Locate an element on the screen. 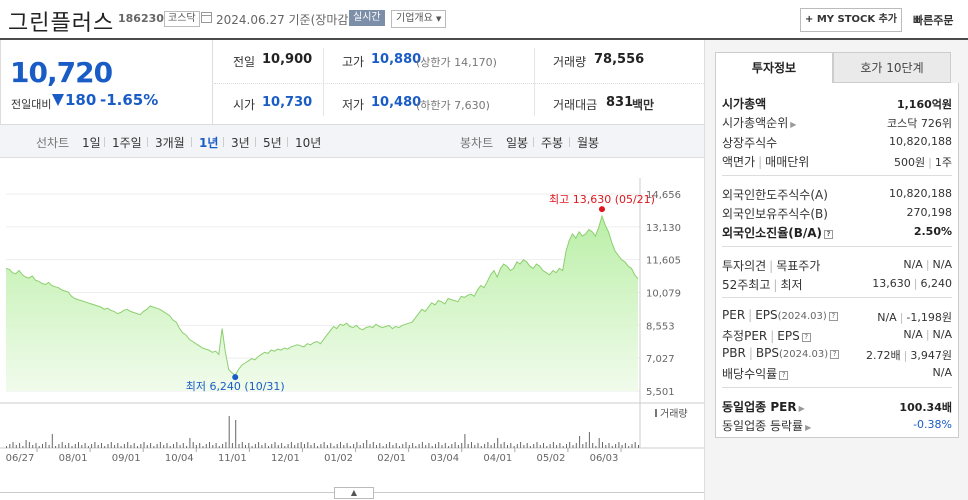 The width and height of the screenshot is (968, 500). lower-limit: (하한가 7,630) is located at coordinates (453, 105).